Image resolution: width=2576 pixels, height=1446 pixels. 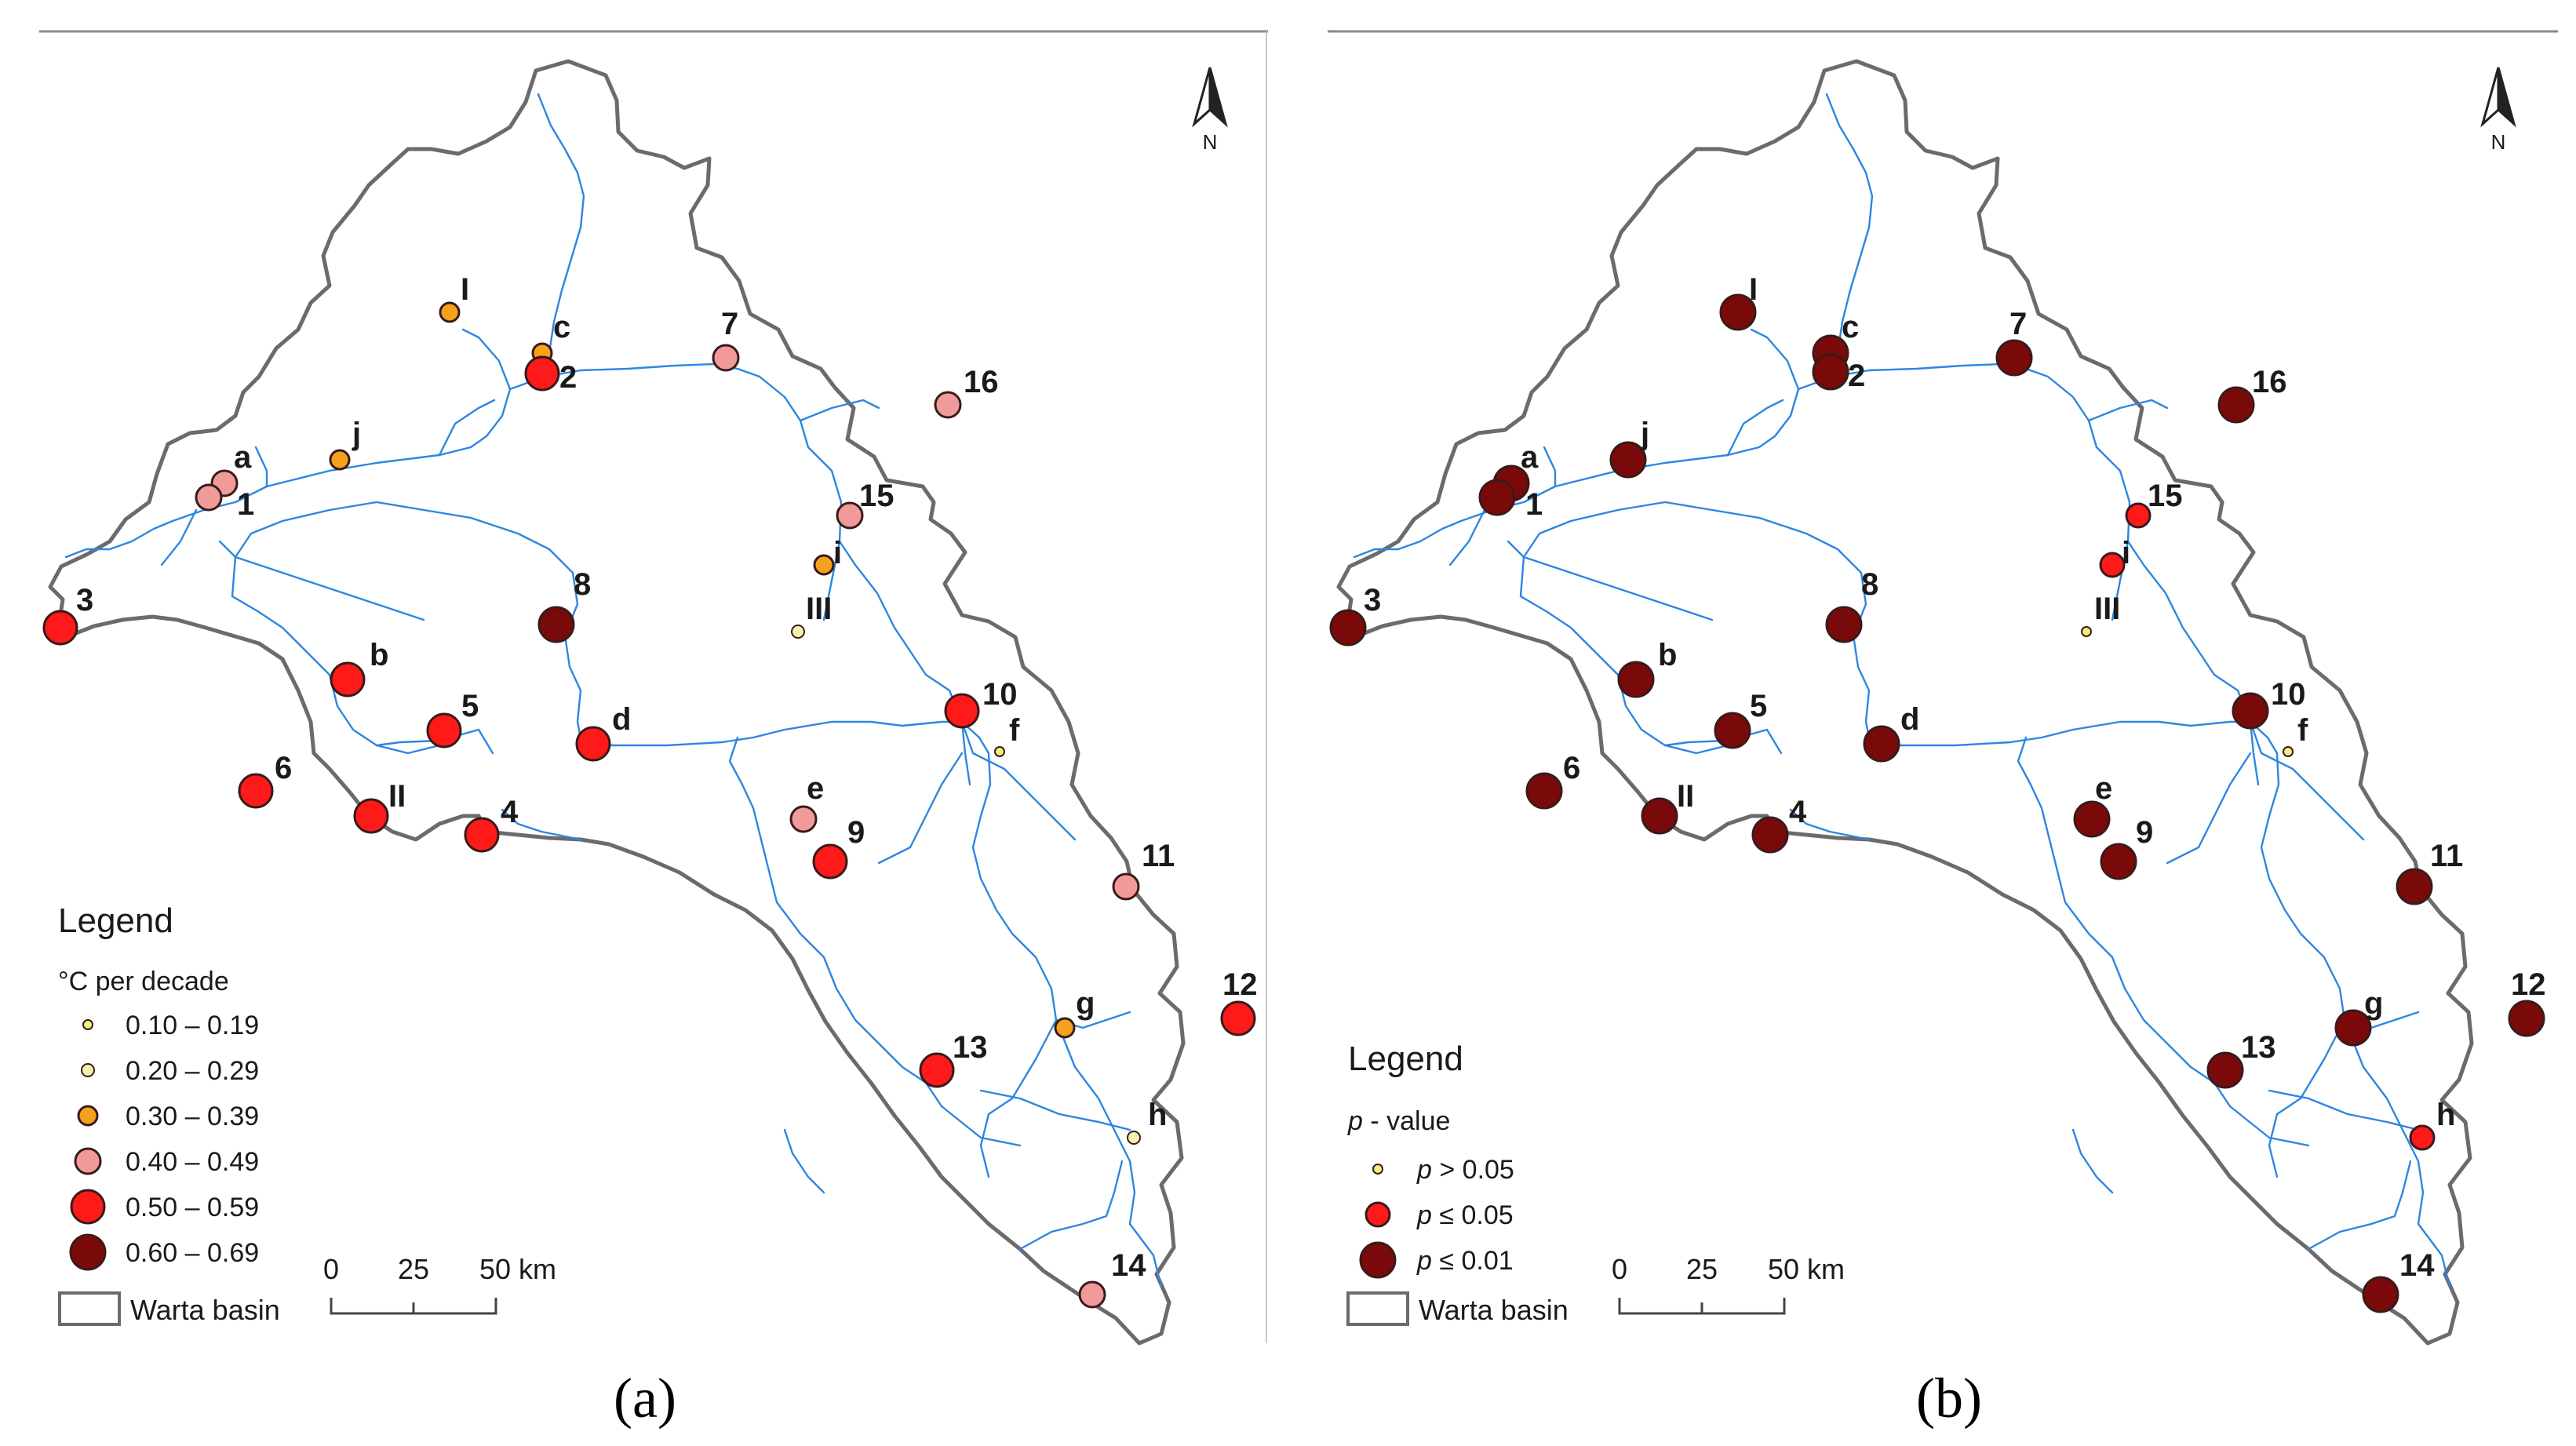 What do you see at coordinates (192, 1071) in the screenshot?
I see `a-legend-label-1: 0.20 – 0.29` at bounding box center [192, 1071].